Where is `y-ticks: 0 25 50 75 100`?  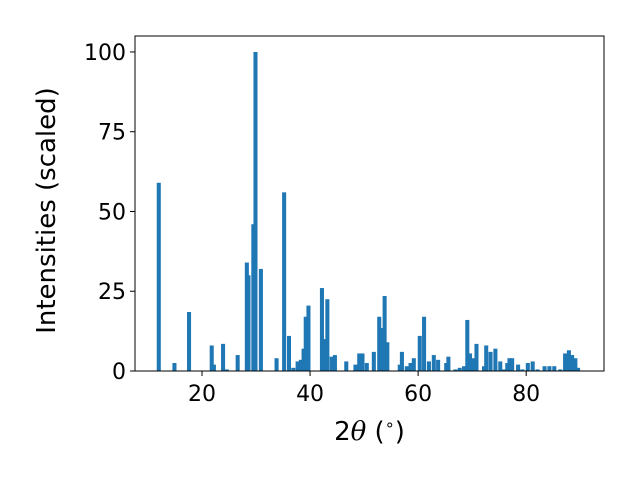
y-ticks: 0 25 50 75 100 is located at coordinates (109, 213).